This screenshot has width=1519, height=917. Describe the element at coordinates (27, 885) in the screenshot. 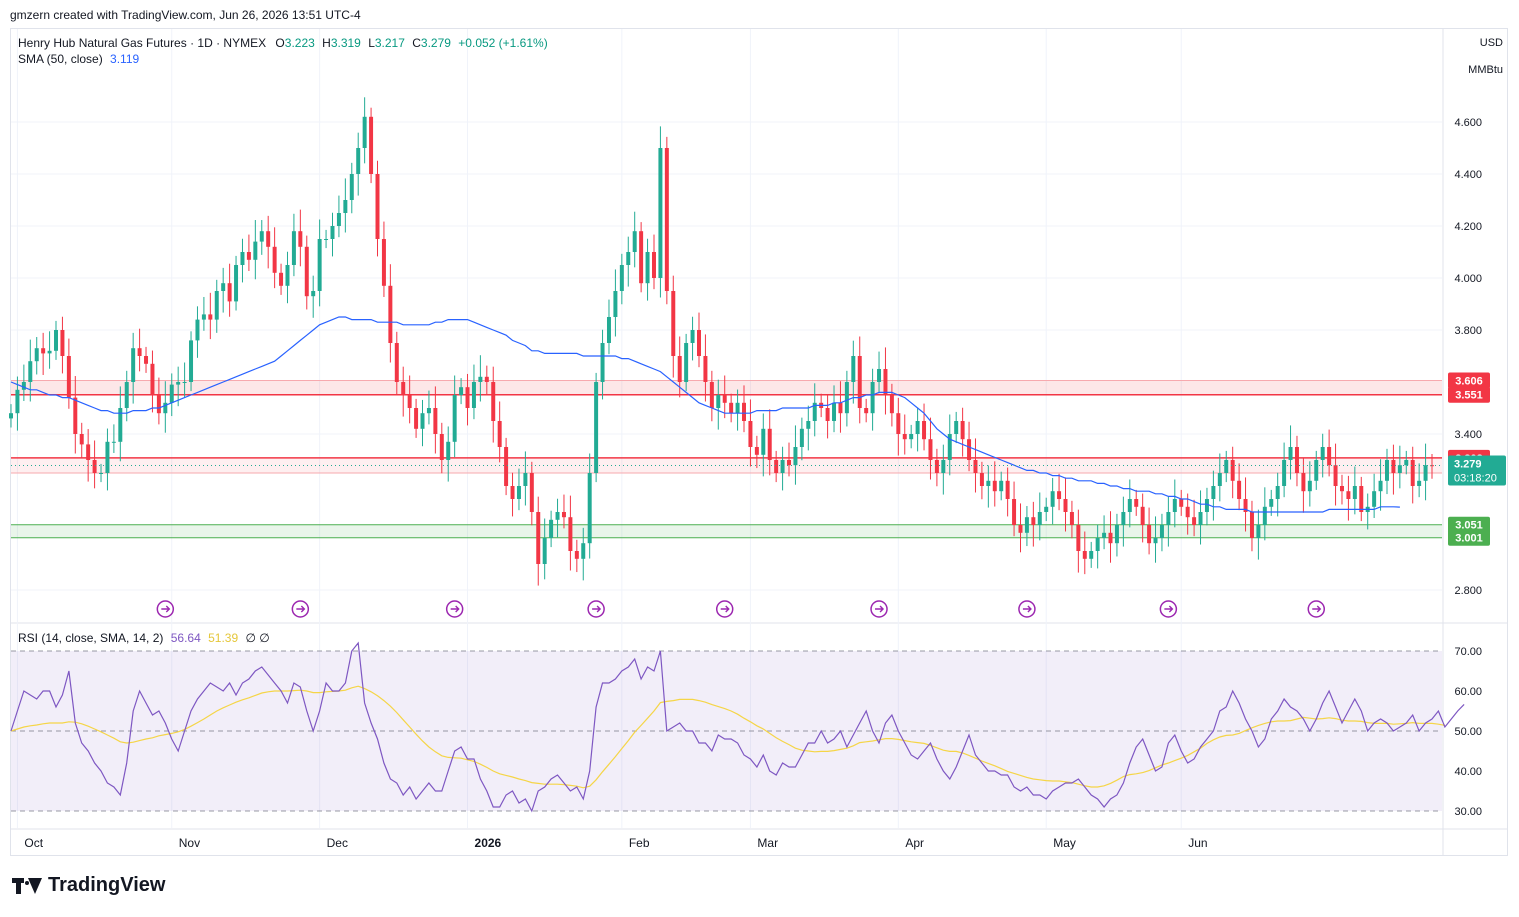

I see `tradingview-logo-icon` at that location.